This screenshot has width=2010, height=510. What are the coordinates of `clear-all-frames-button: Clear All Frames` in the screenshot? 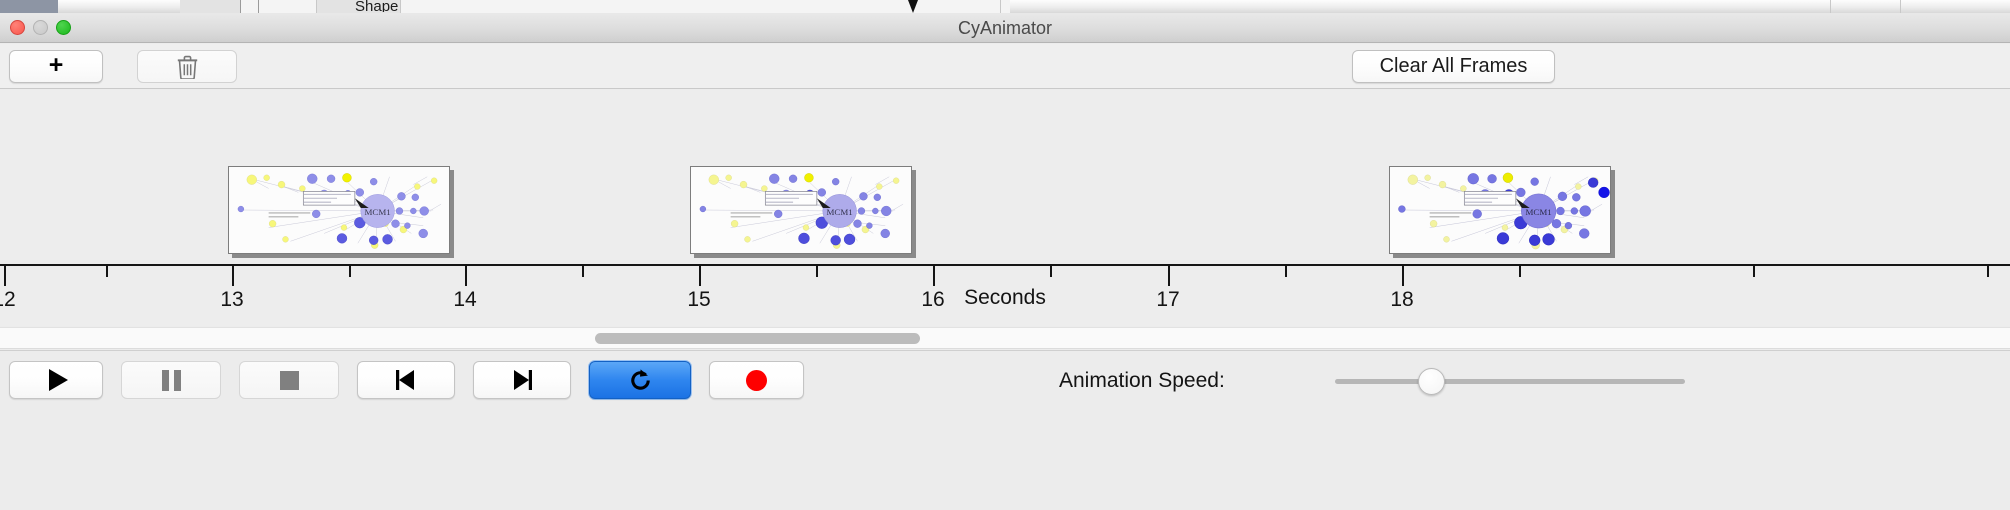 It's located at (1453, 66).